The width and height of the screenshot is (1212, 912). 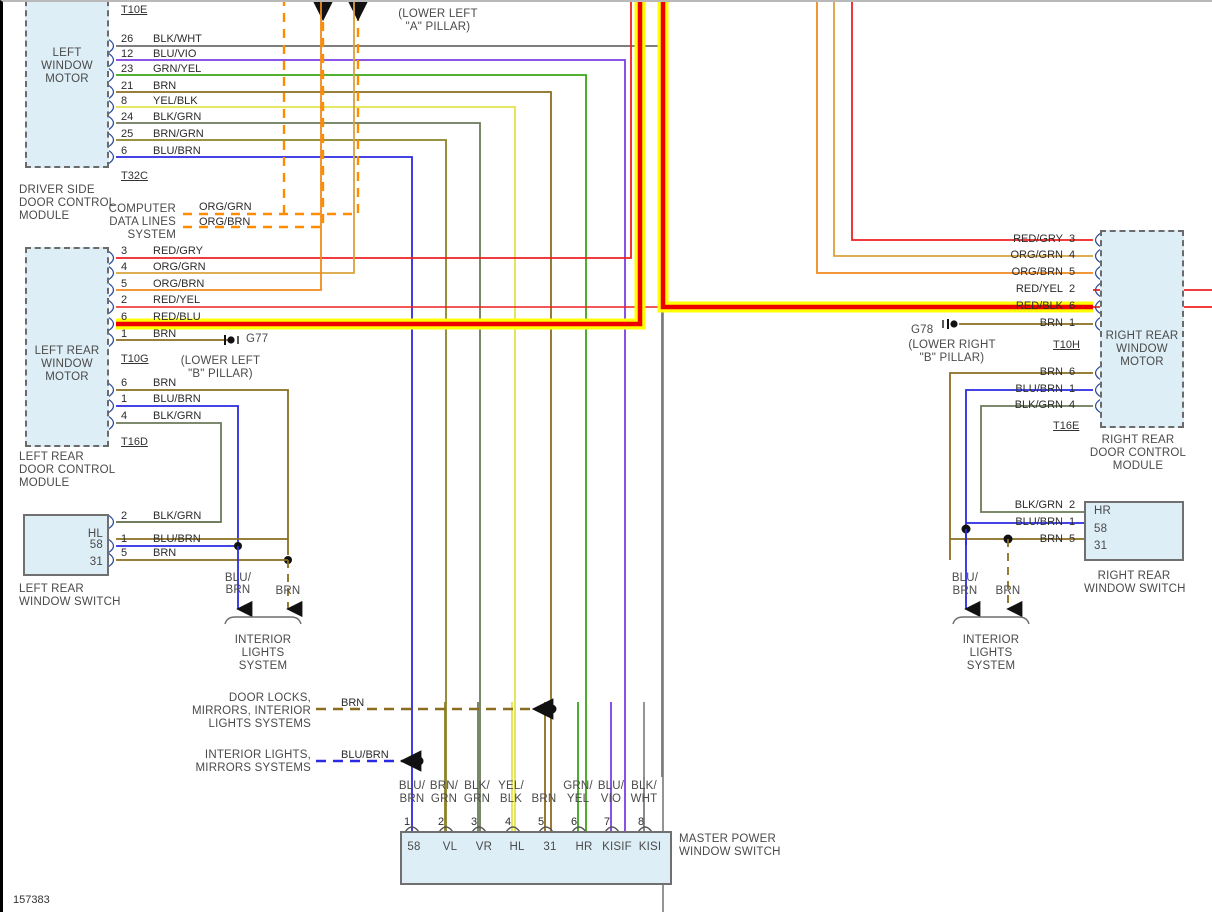 What do you see at coordinates (922, 330) in the screenshot?
I see `ground-label-g78: G78` at bounding box center [922, 330].